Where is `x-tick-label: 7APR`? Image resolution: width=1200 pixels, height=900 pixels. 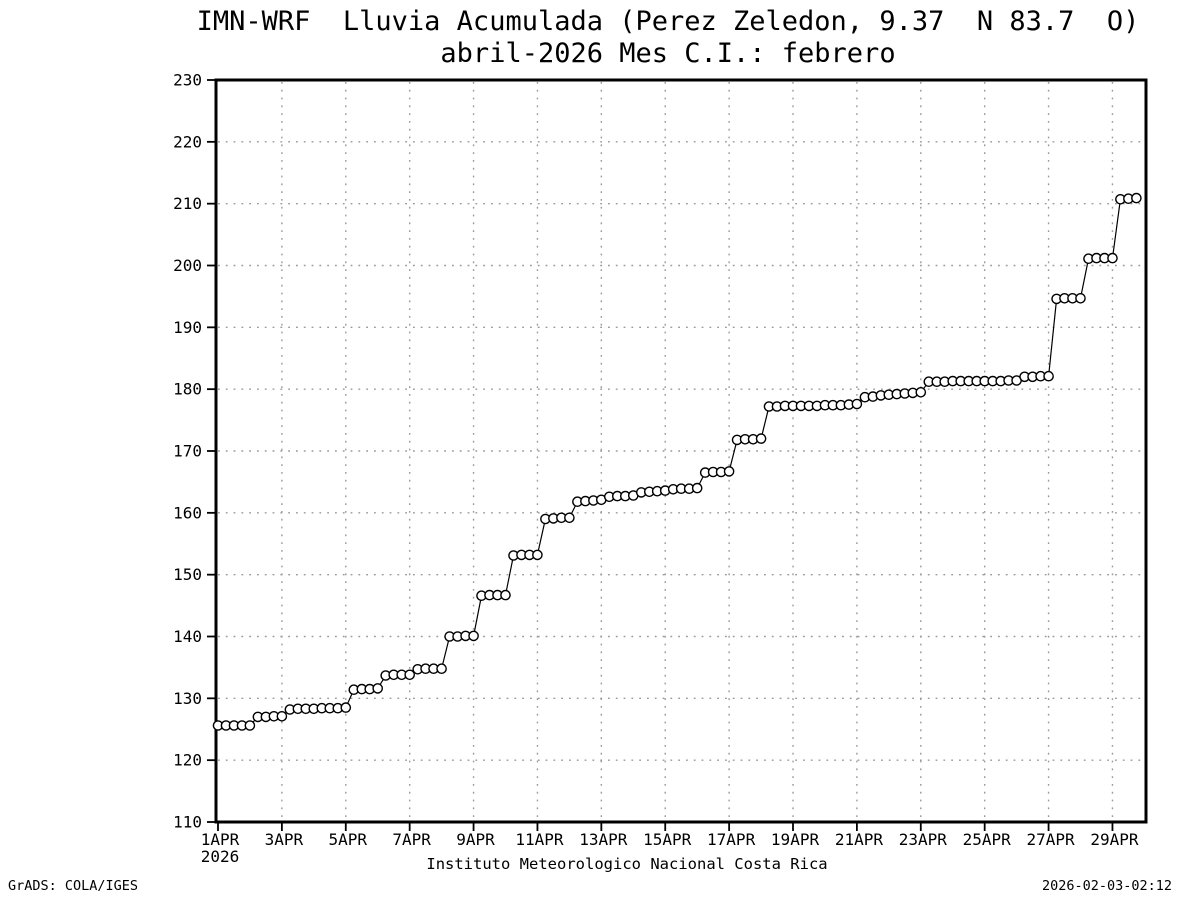
x-tick-label: 7APR is located at coordinates (411, 839).